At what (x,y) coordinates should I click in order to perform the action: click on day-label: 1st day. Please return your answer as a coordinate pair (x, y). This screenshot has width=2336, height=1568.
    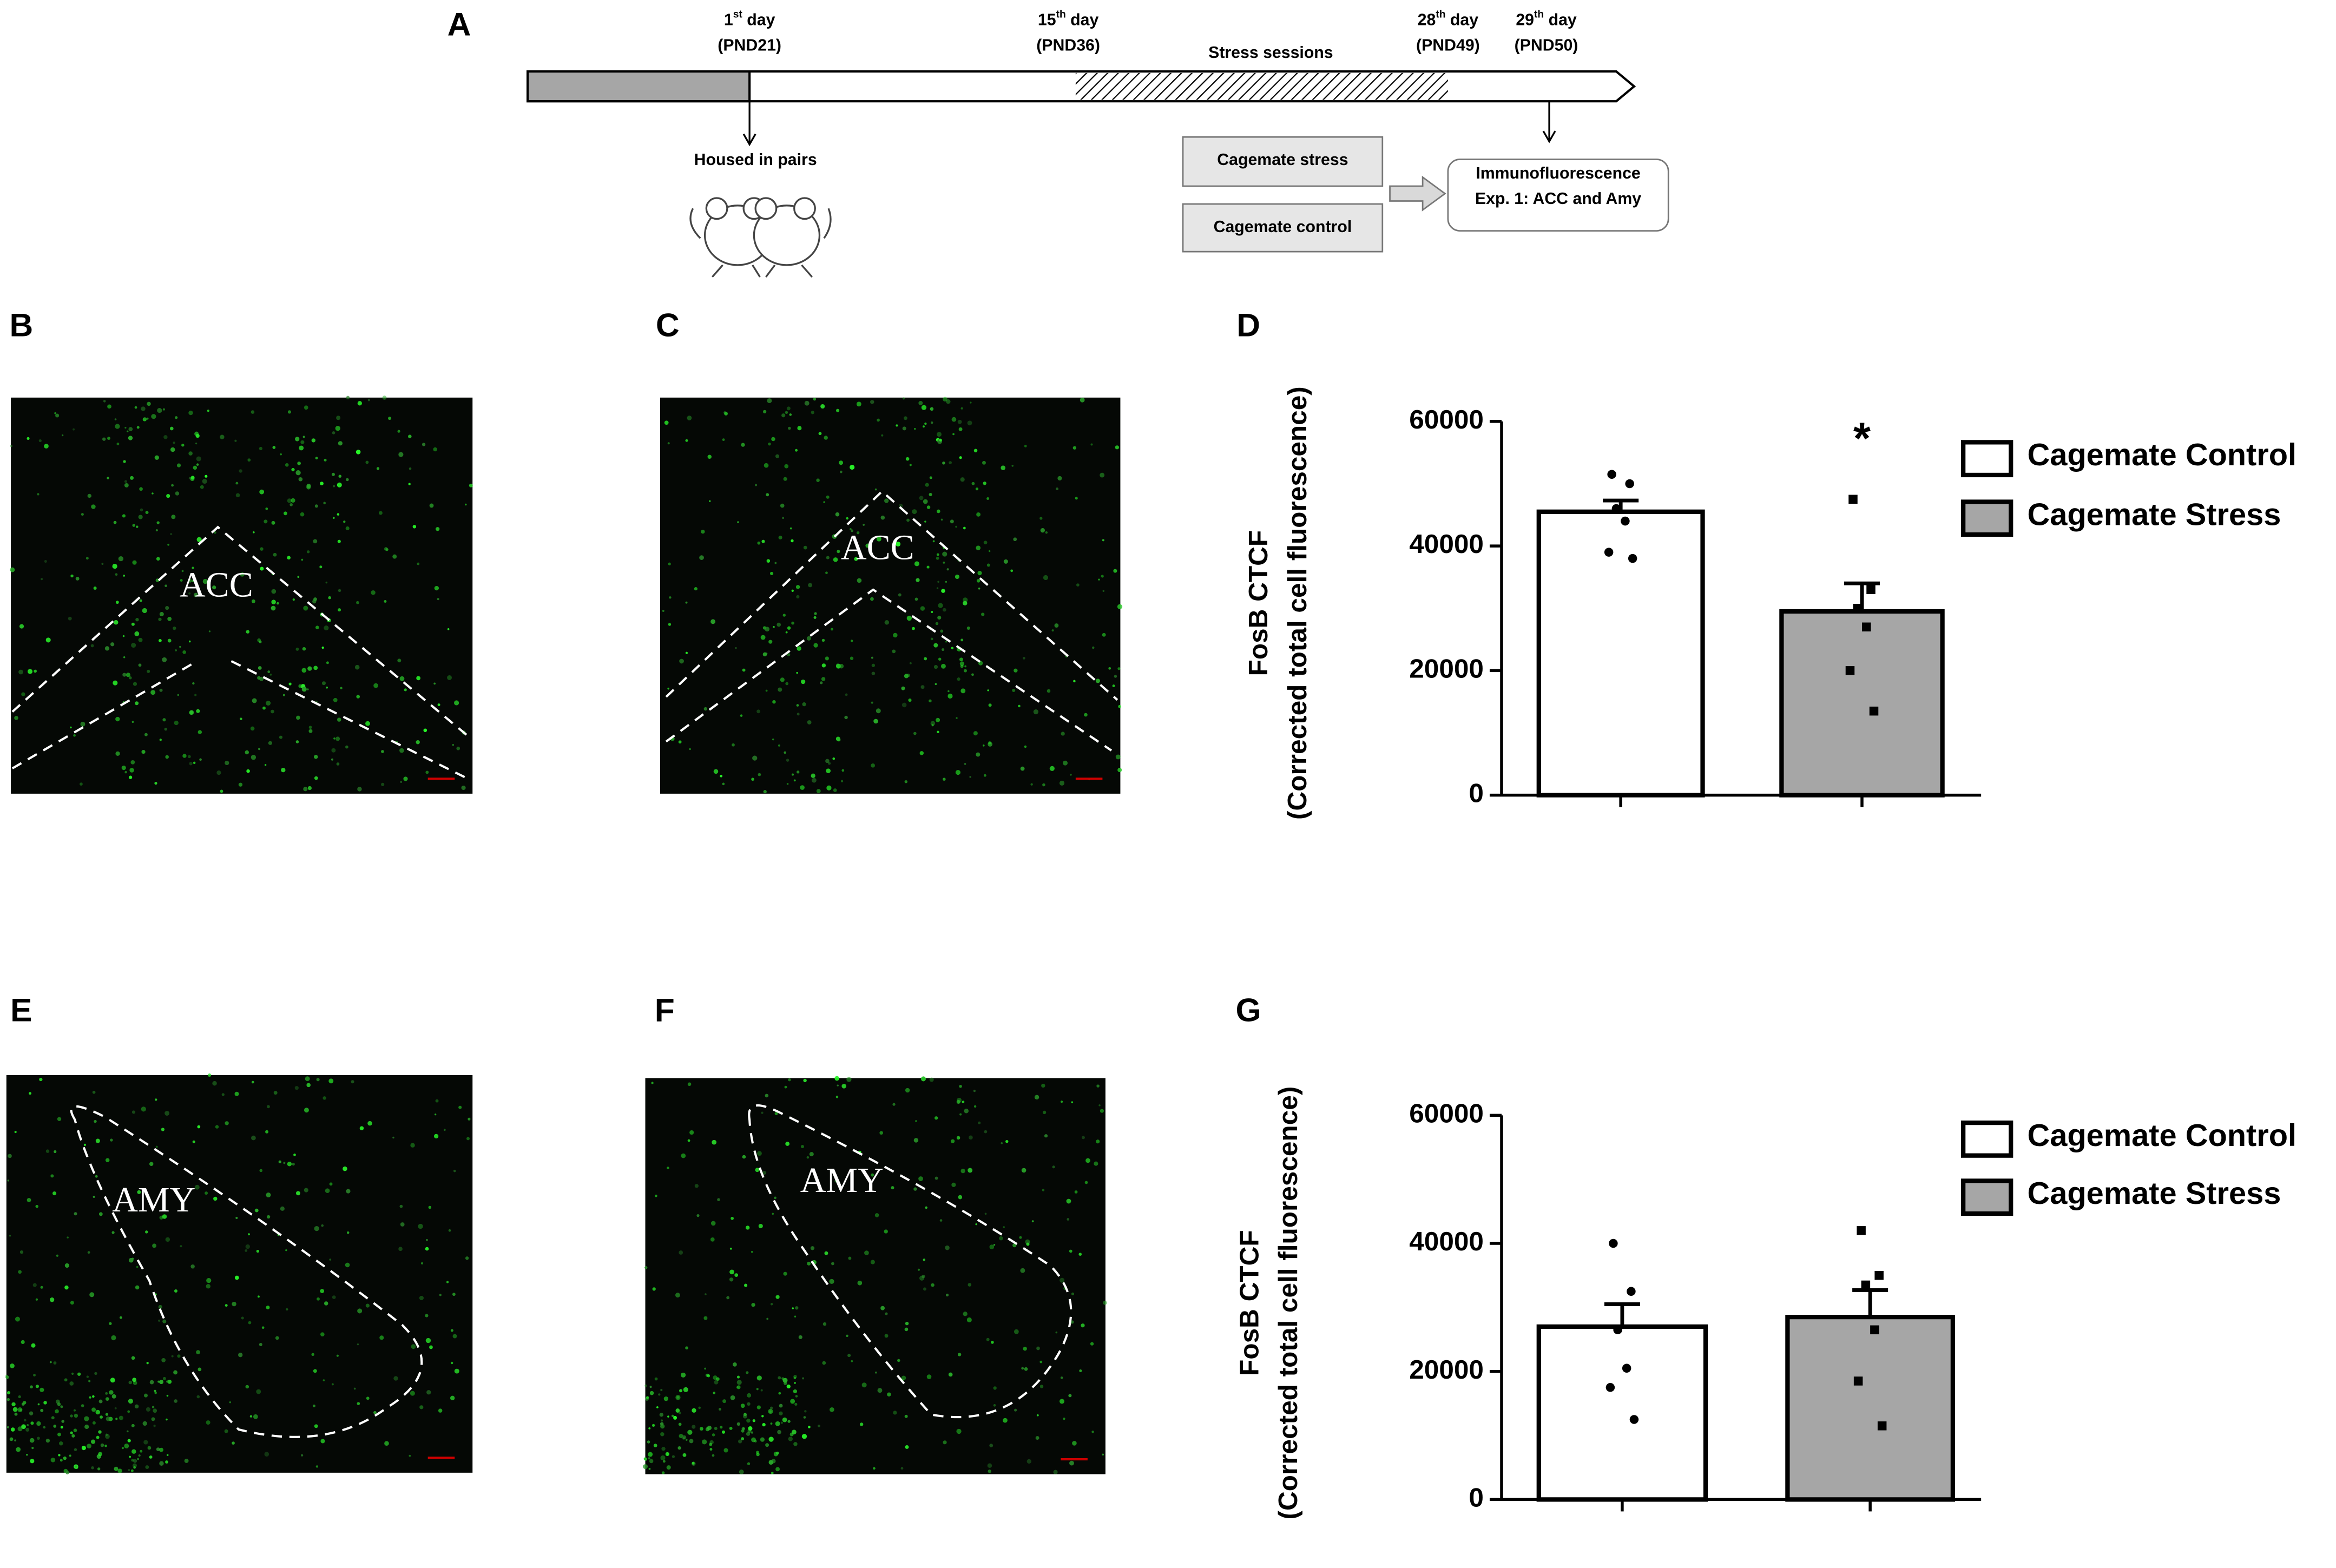
    Looking at the image, I should click on (750, 19).